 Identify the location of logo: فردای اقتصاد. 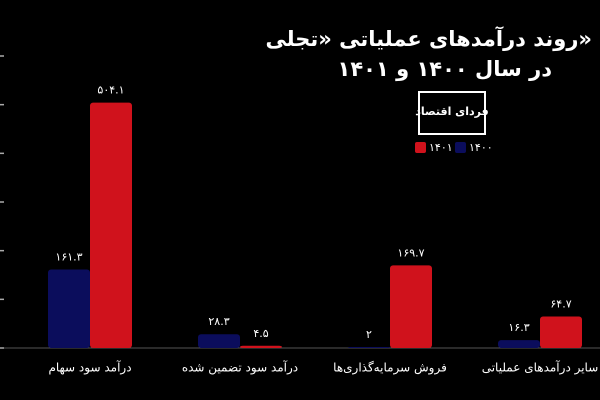
(451, 111).